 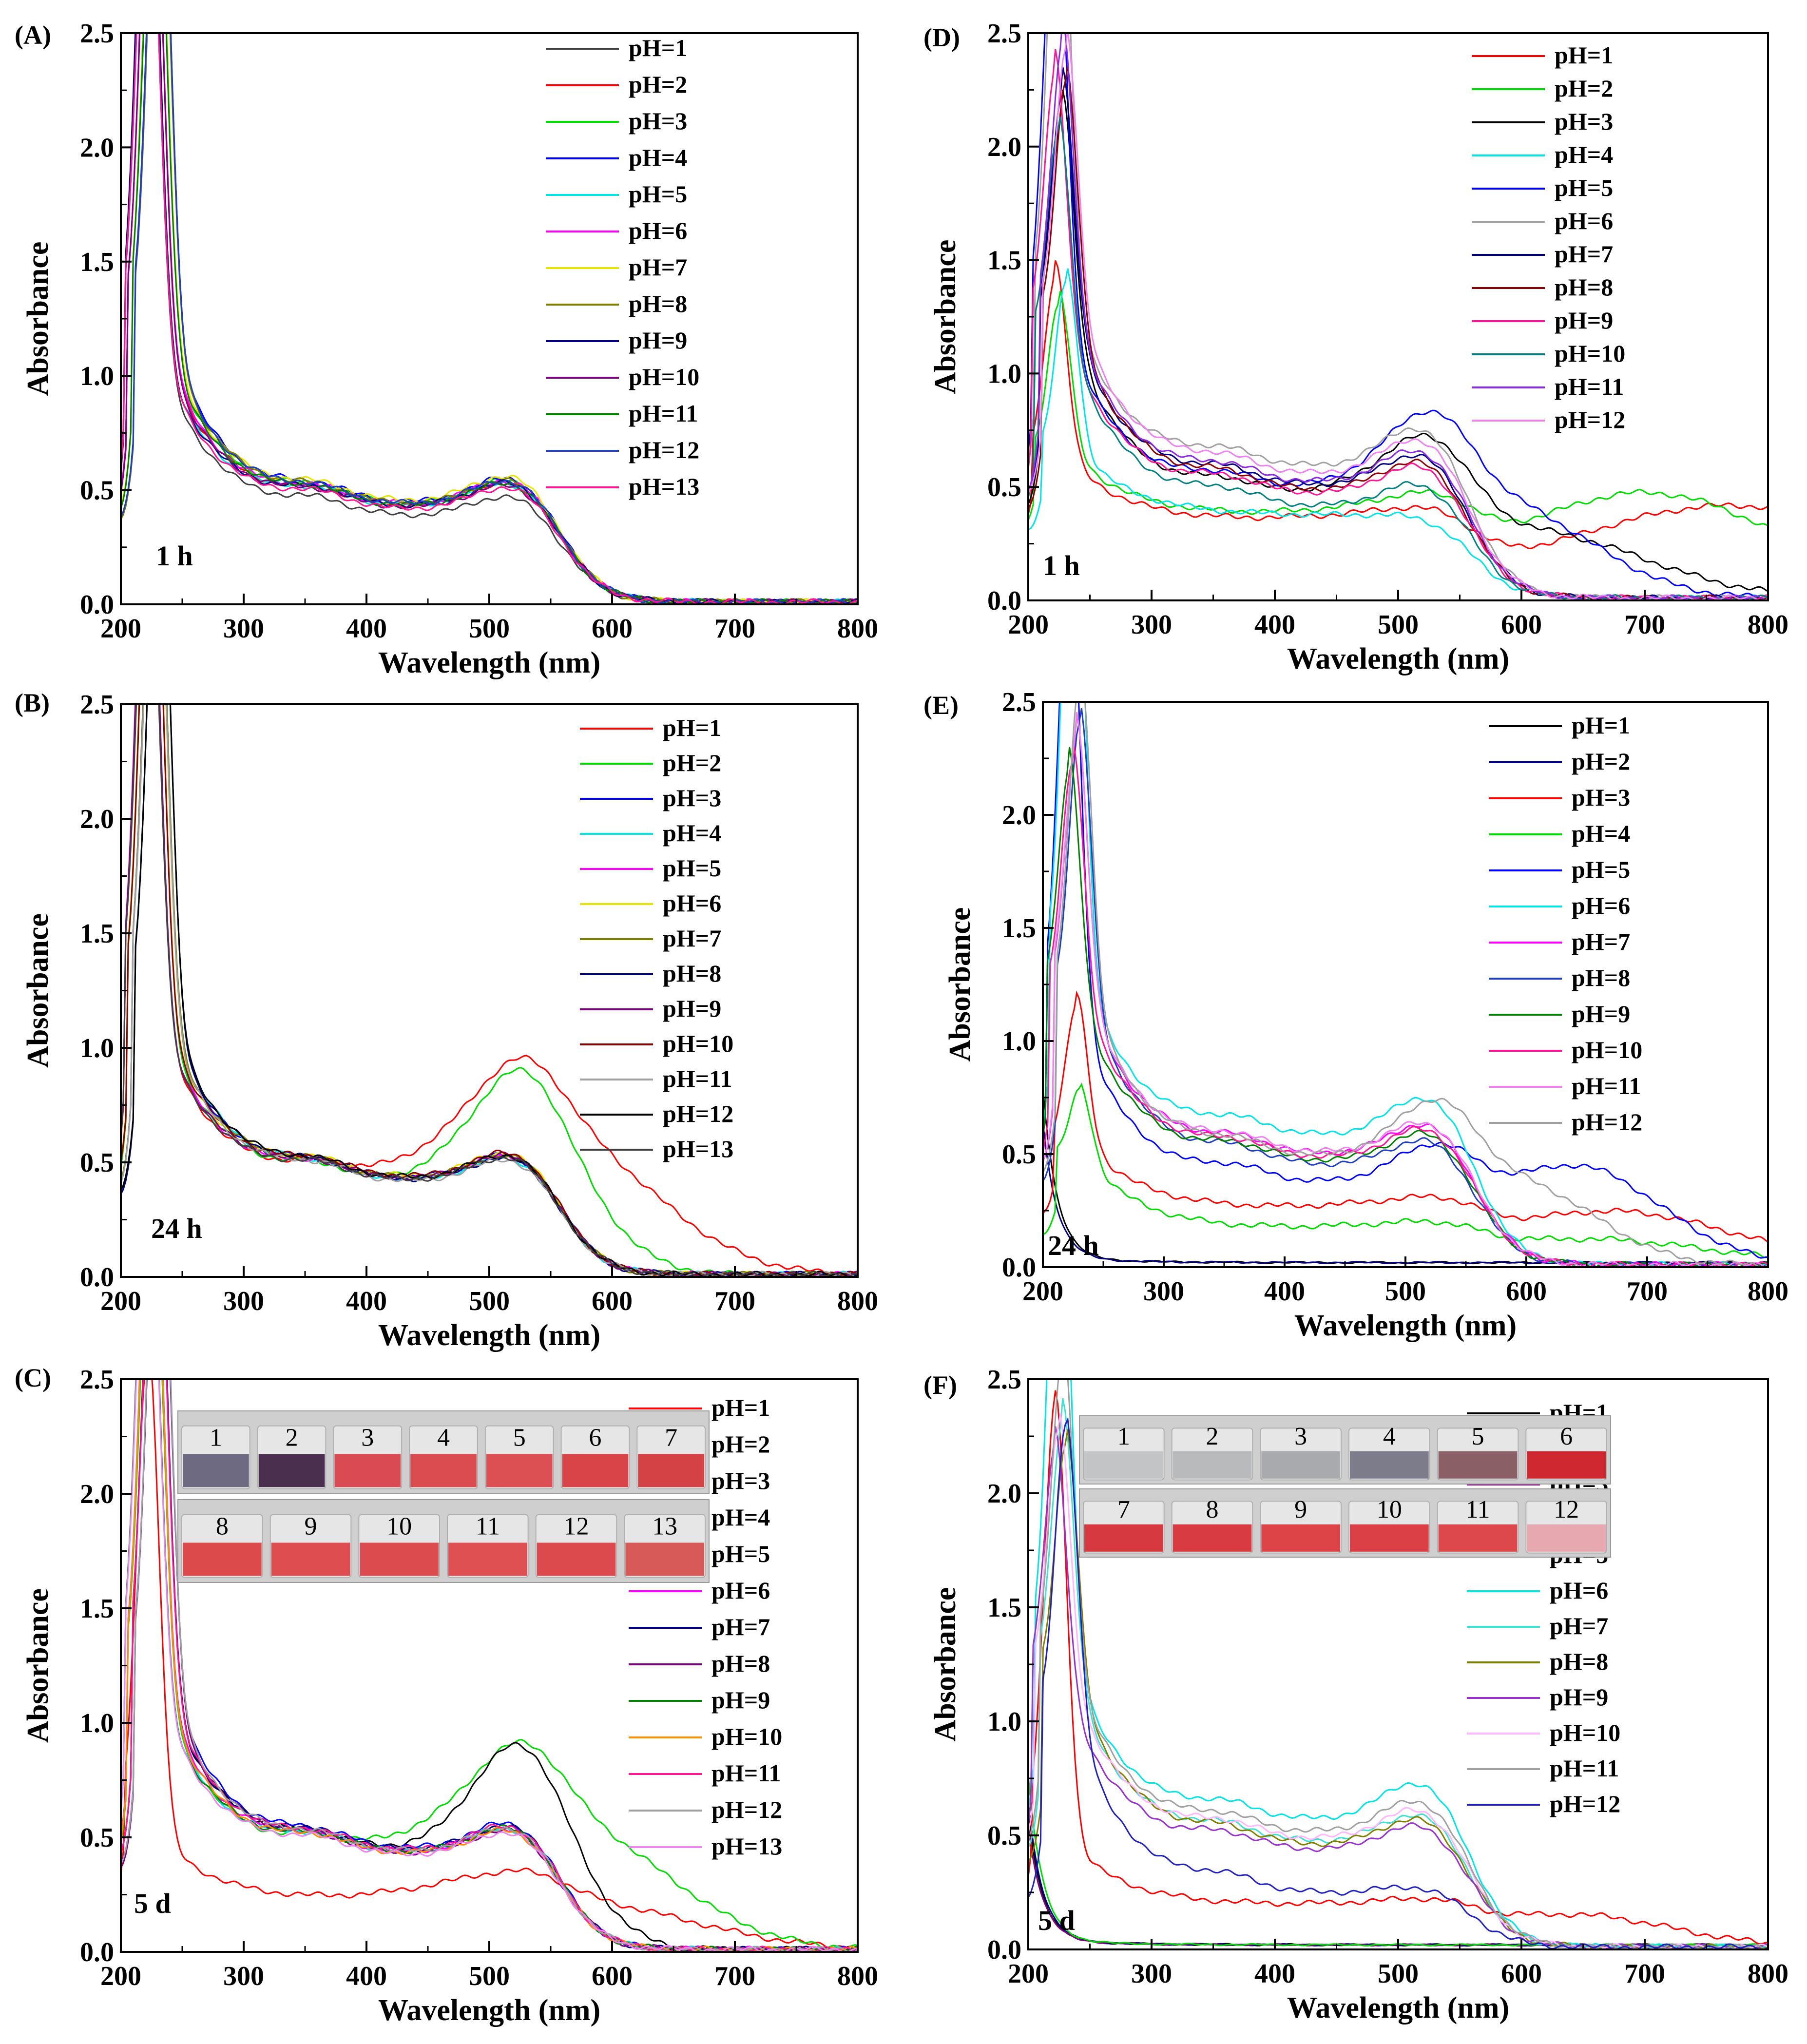 I want to click on inset-row-background, so click(x=1345, y=1523).